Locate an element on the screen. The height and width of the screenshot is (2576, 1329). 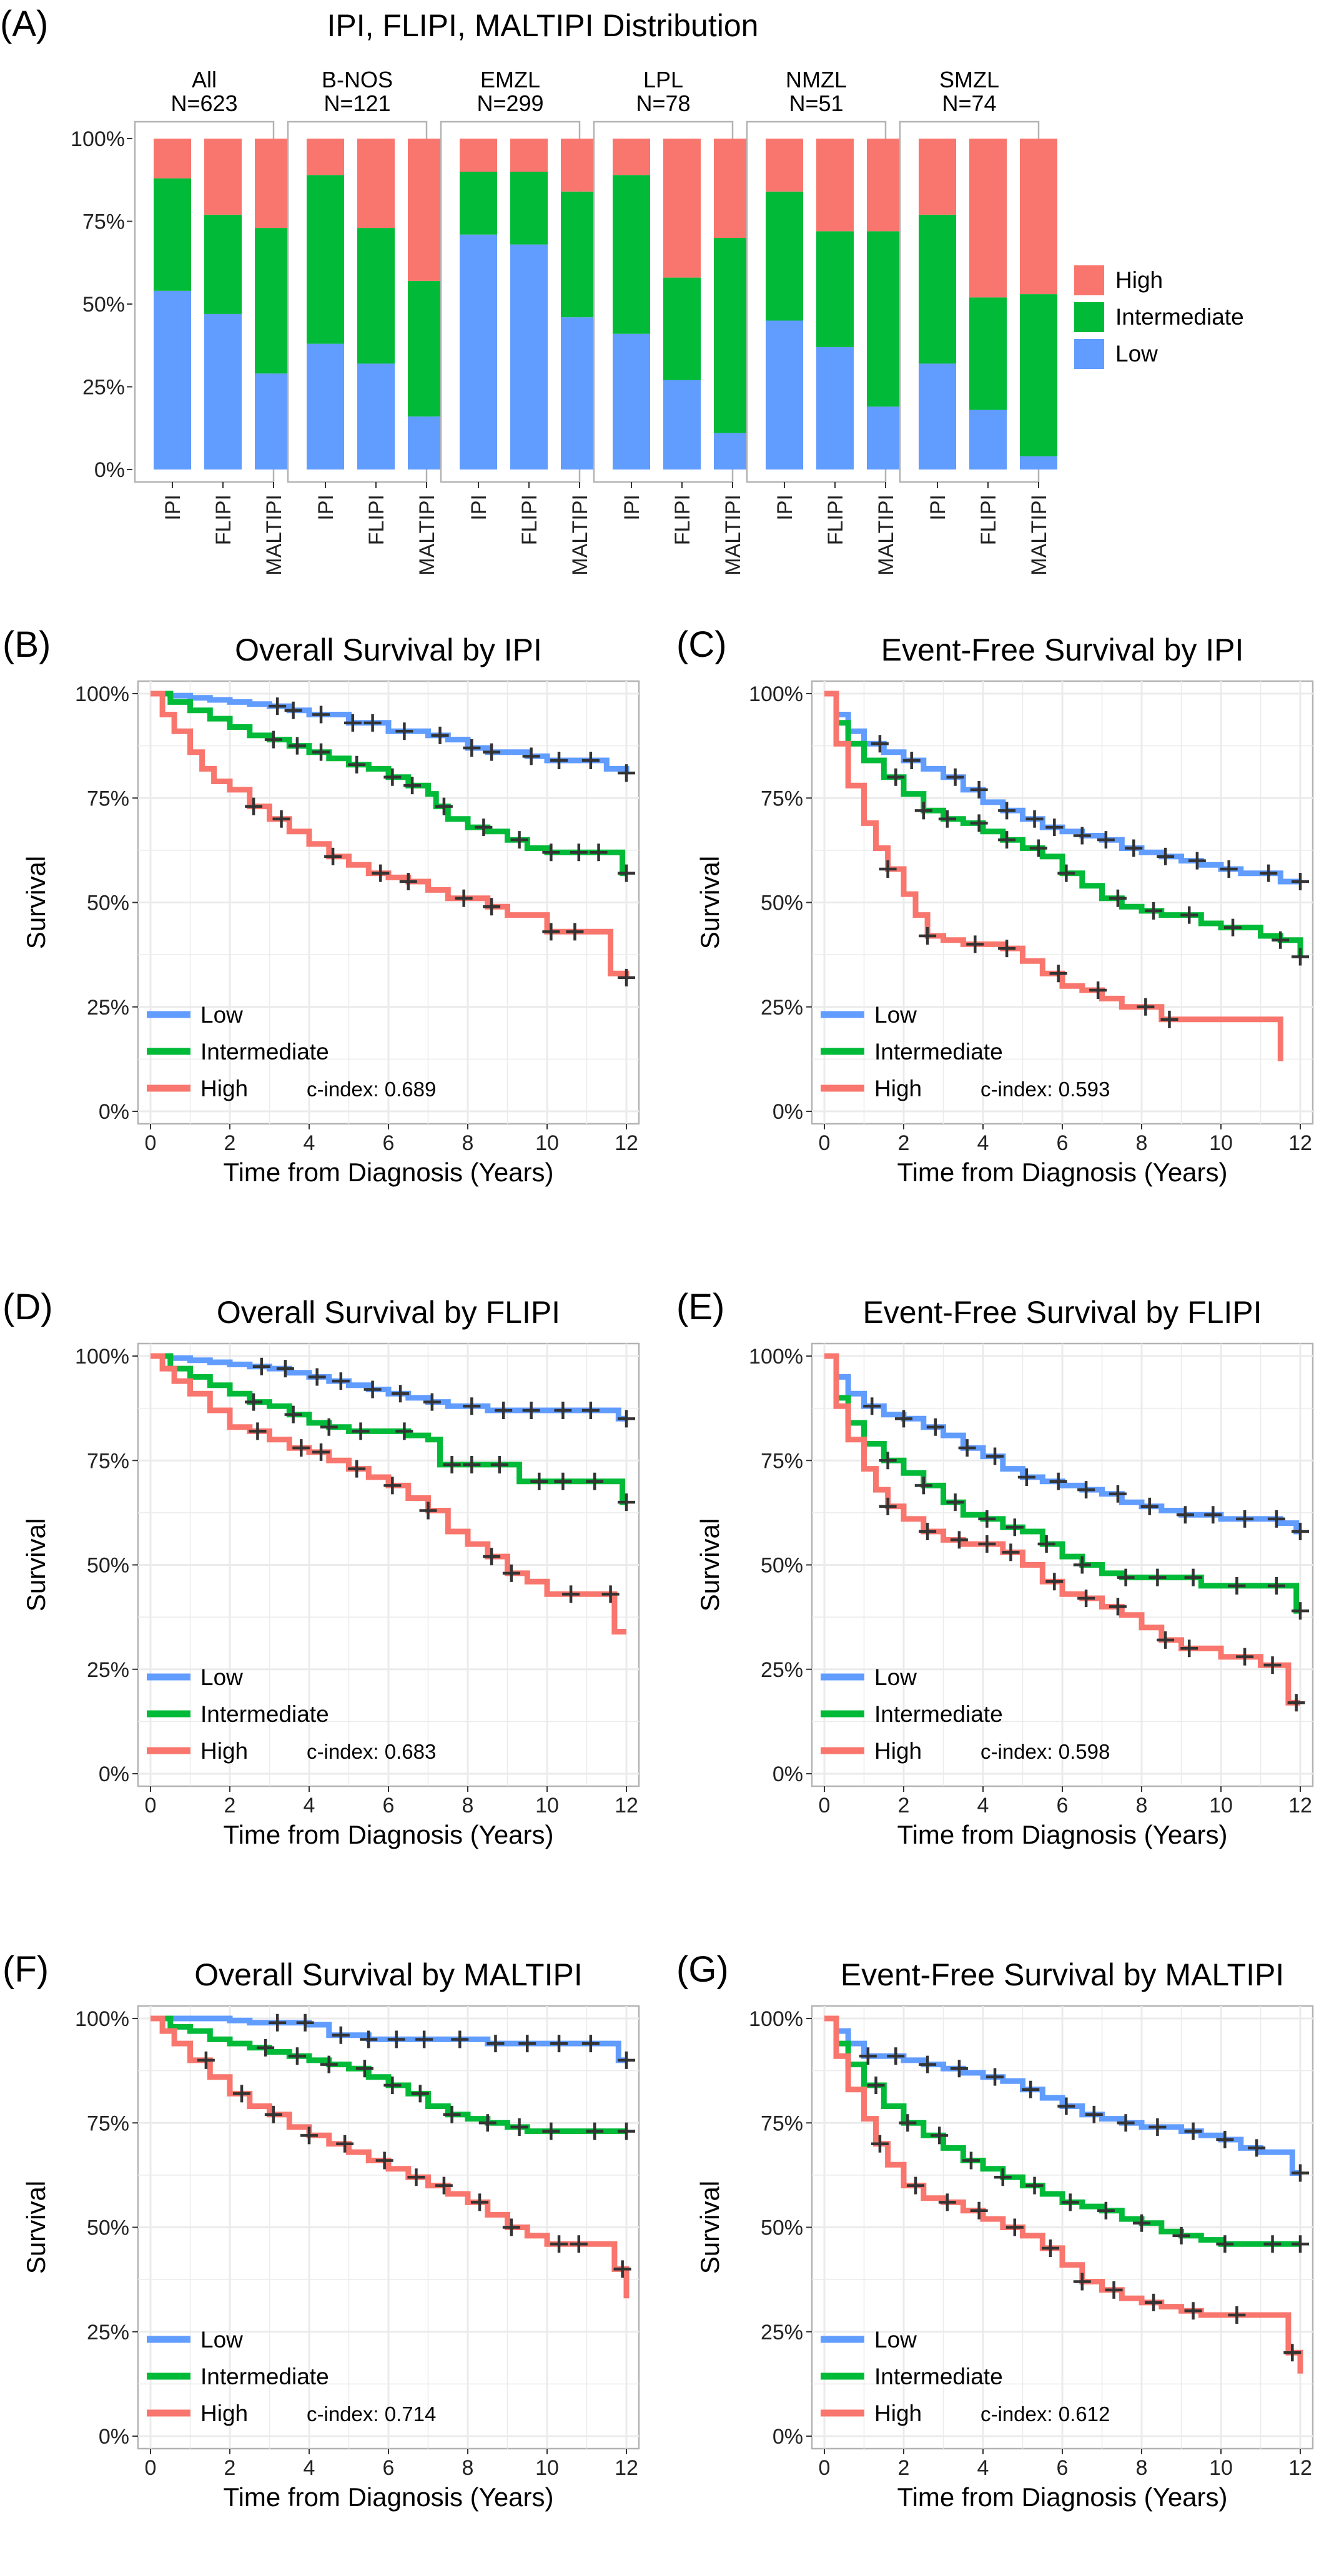
chart-title: IPI, FLIPI, MALTIPI Distribution is located at coordinates (543, 25).